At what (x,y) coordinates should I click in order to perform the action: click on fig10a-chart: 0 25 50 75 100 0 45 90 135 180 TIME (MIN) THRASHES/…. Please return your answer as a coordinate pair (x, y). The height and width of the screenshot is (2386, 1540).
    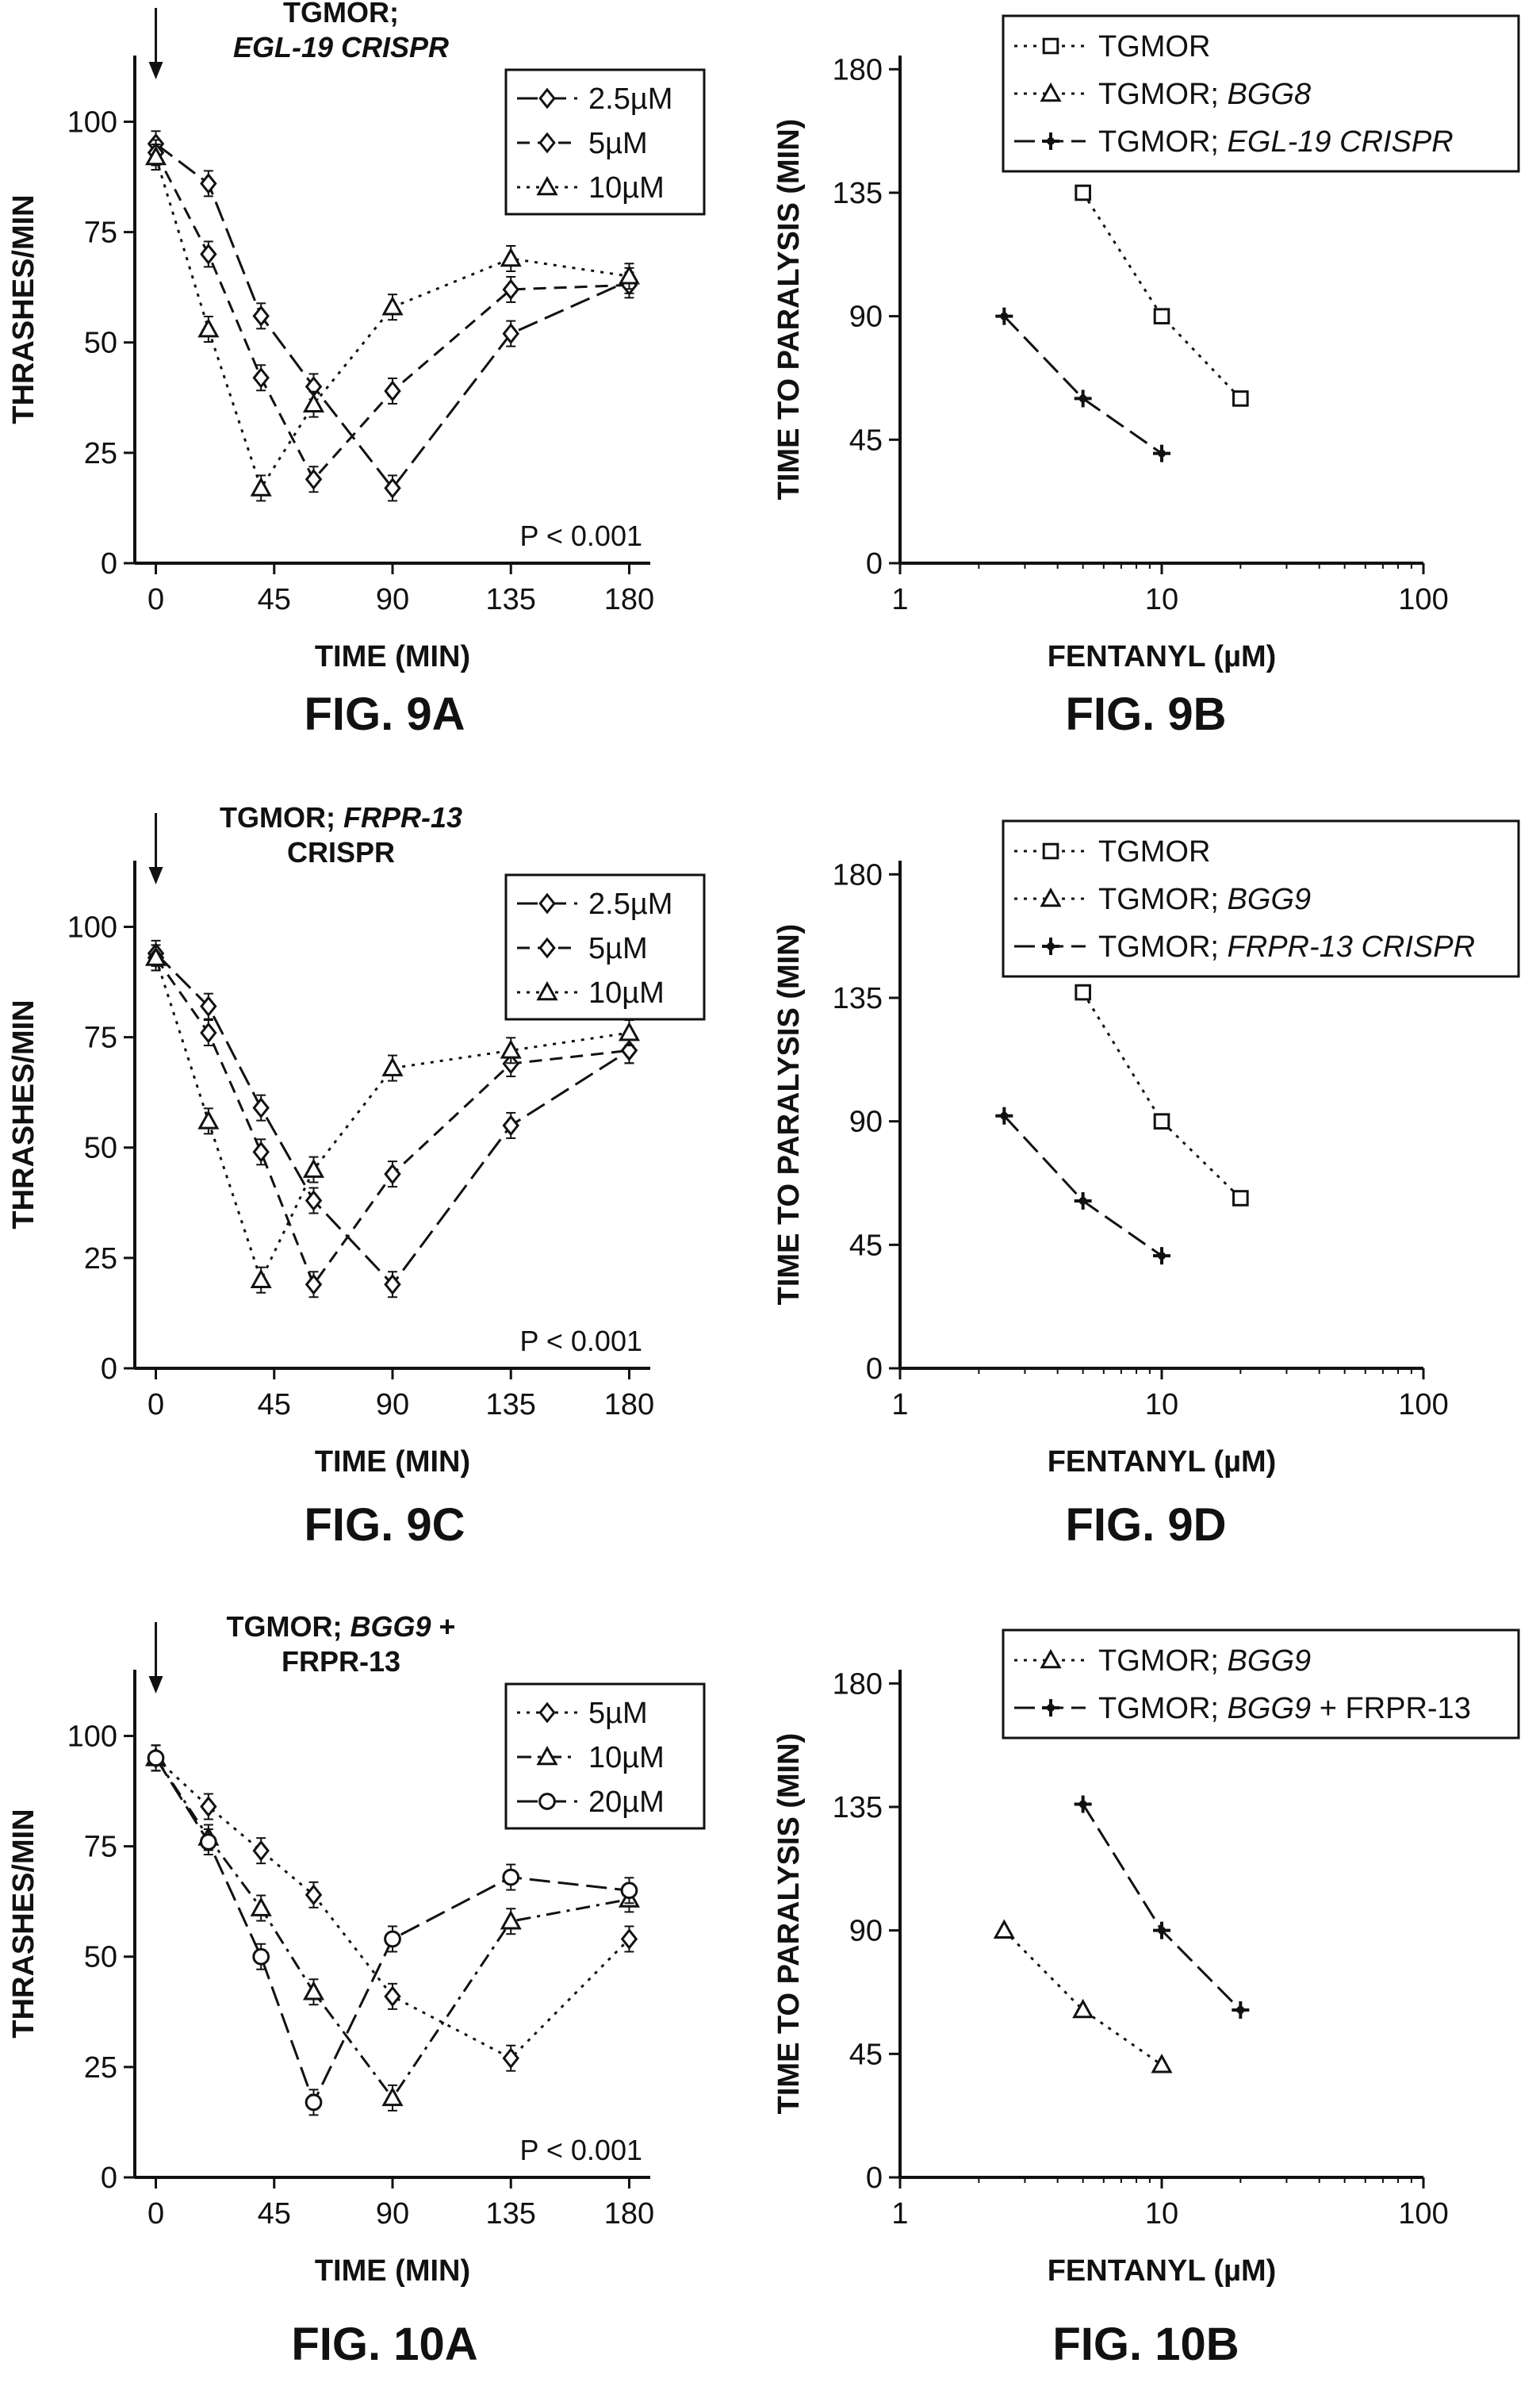
    Looking at the image, I should click on (356, 1990).